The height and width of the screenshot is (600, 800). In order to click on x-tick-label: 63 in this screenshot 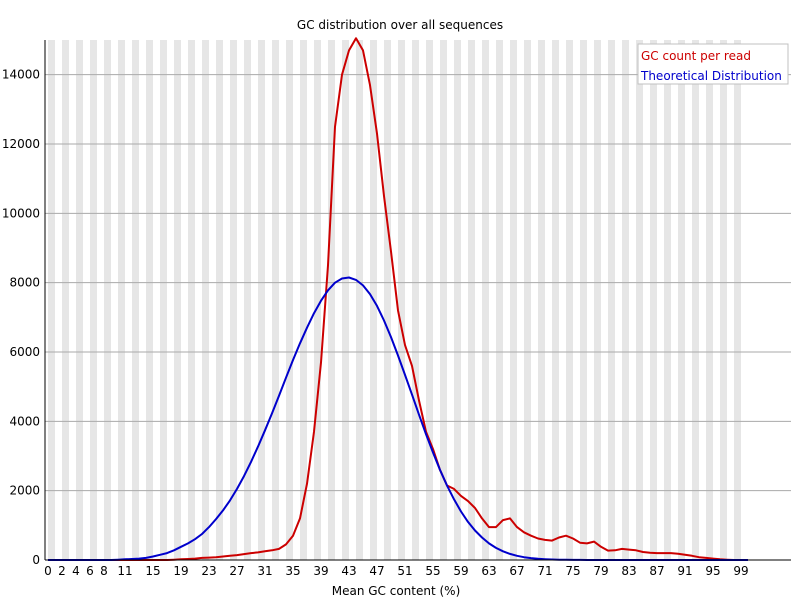, I will do `click(488, 571)`.